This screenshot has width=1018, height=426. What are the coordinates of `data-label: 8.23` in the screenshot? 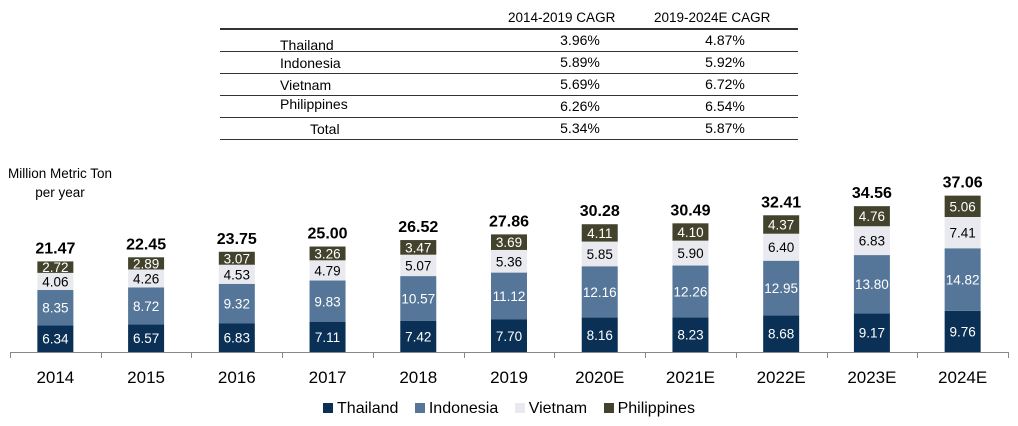 It's located at (690, 335).